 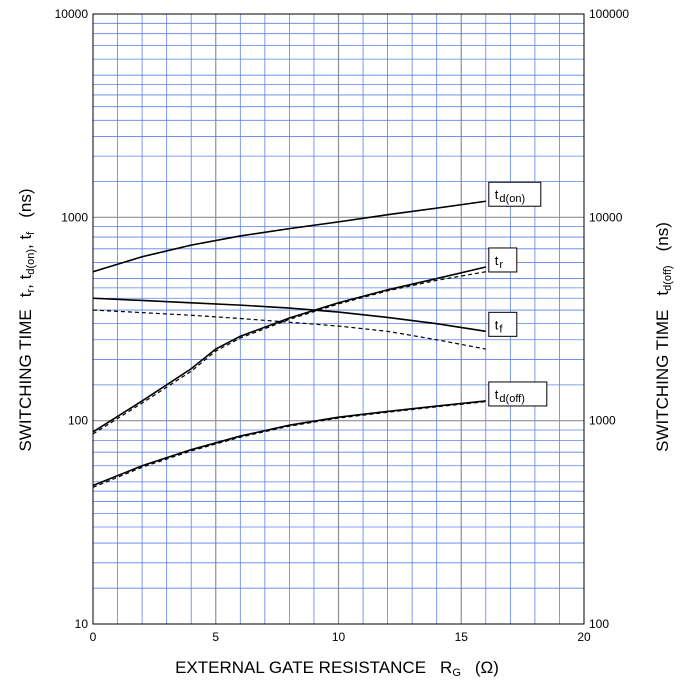 I want to click on x-axis-label: EXTERNAL GATE RESISTANCE RG (Ω), so click(x=337, y=668).